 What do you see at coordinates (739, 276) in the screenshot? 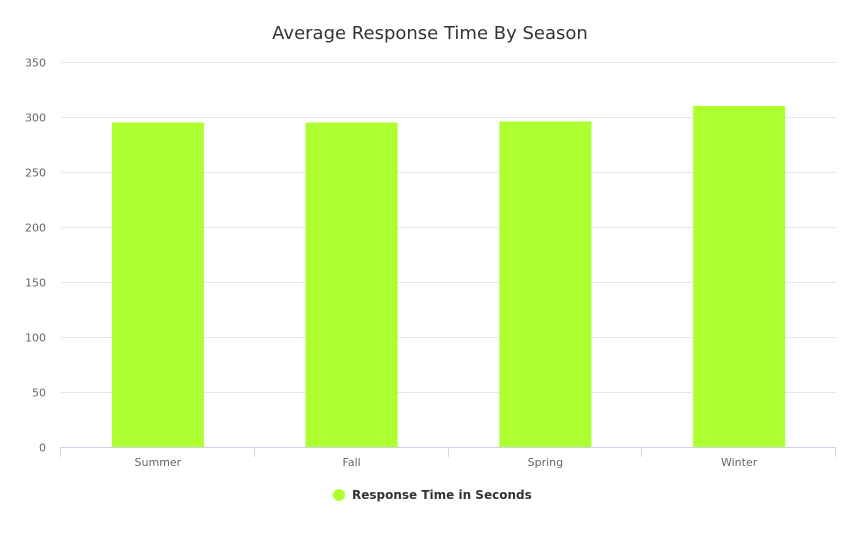
I see `bar-winter` at bounding box center [739, 276].